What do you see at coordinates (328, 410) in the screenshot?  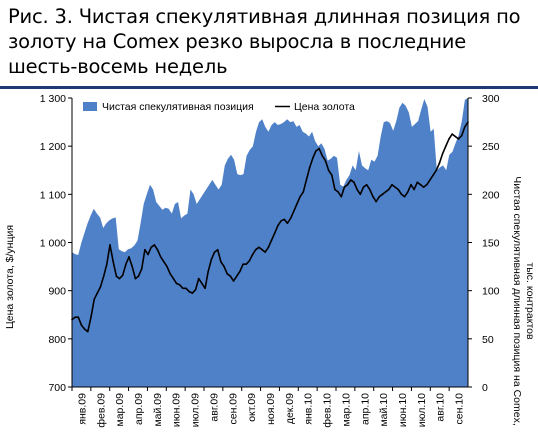 I see `x-tick-label: фев.10` at bounding box center [328, 410].